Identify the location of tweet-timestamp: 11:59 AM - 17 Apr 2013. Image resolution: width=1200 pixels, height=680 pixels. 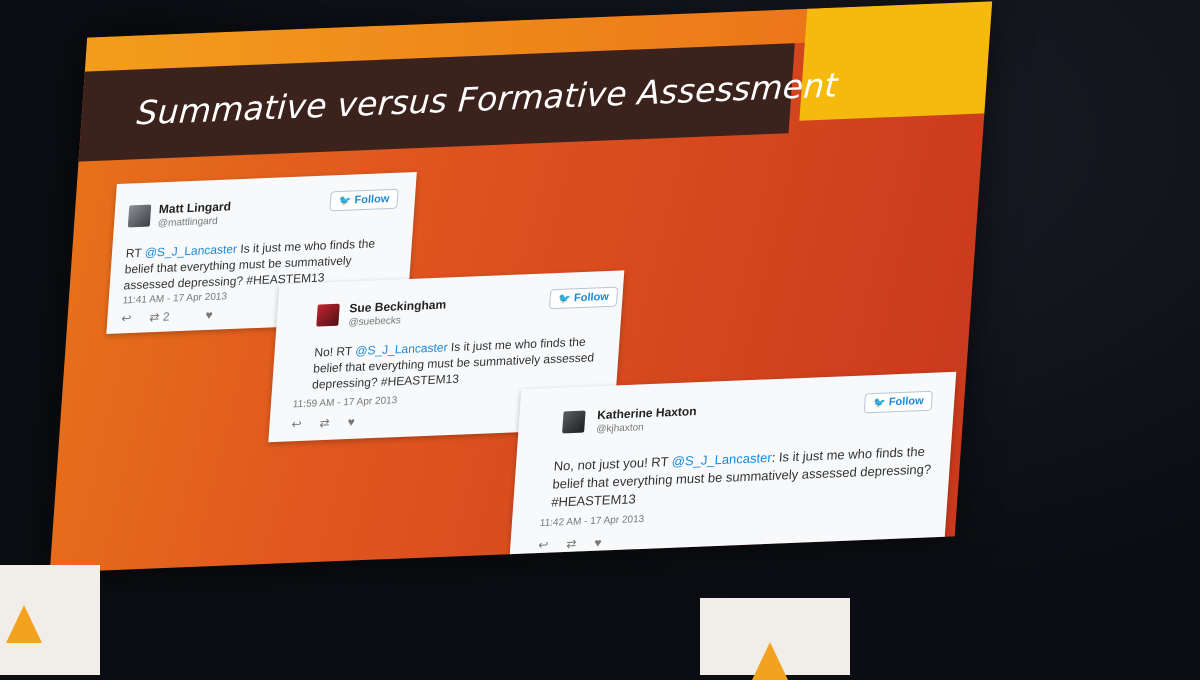
(345, 403).